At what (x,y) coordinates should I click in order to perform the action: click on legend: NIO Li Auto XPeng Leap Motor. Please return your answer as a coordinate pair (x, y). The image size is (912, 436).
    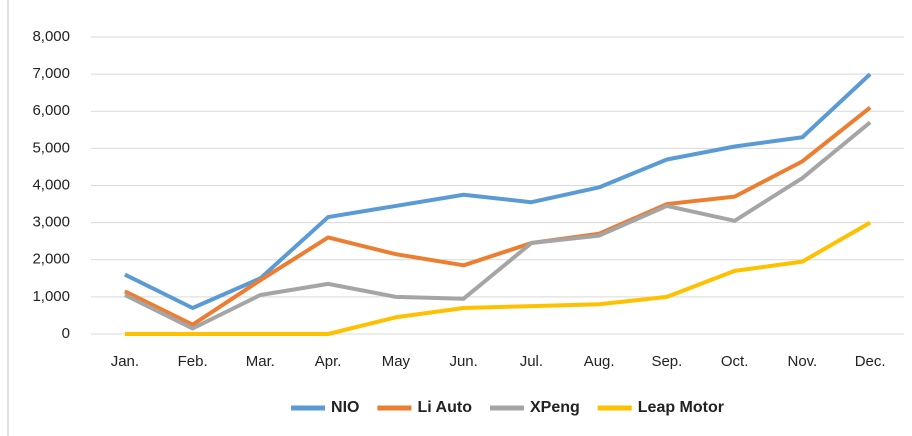
    Looking at the image, I should click on (507, 407).